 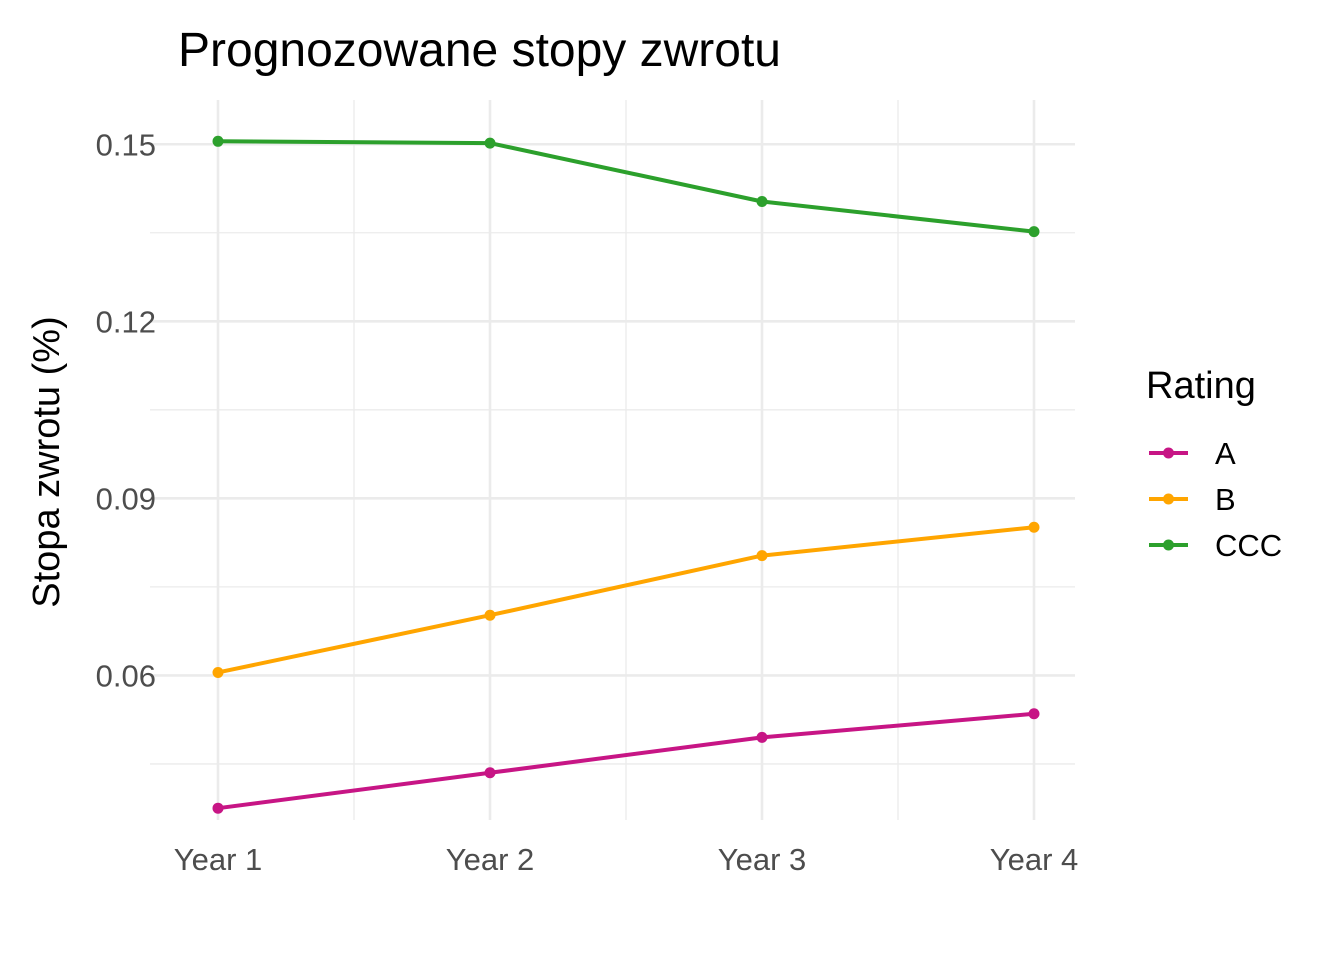 What do you see at coordinates (1034, 859) in the screenshot?
I see `x-tick-label: Year 4` at bounding box center [1034, 859].